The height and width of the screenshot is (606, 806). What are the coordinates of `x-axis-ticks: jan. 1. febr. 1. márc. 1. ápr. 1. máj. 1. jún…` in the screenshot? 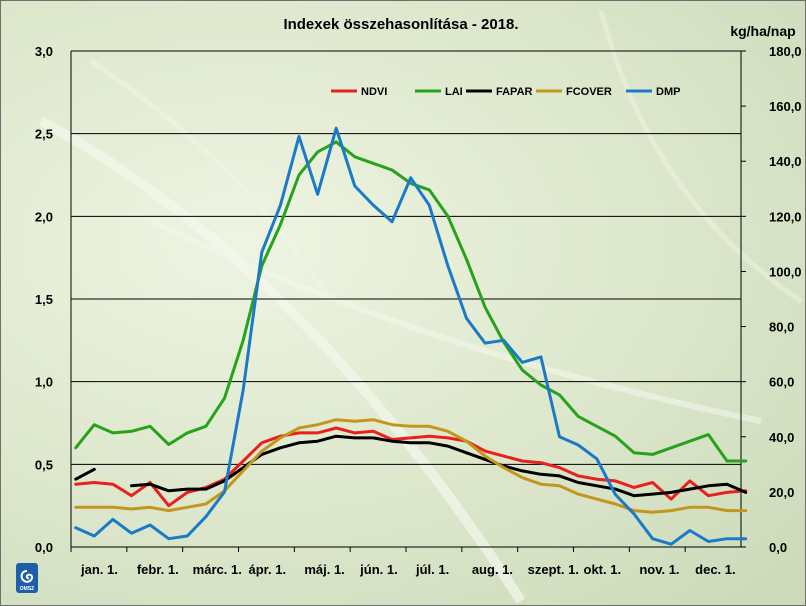 It's located at (403, 562).